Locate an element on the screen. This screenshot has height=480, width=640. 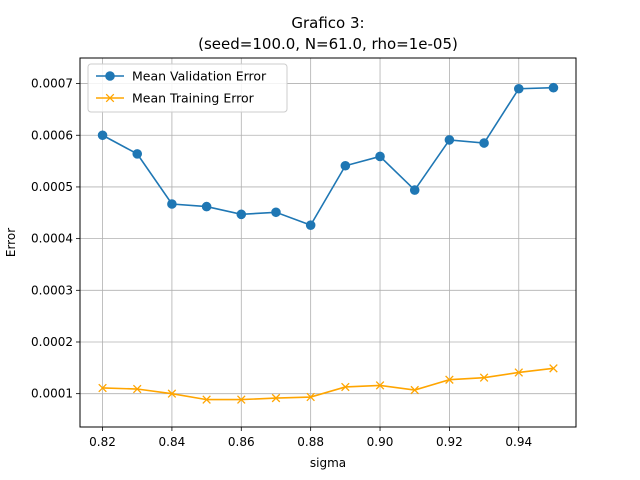
legend-item: Mean Validation Error is located at coordinates (181, 76).